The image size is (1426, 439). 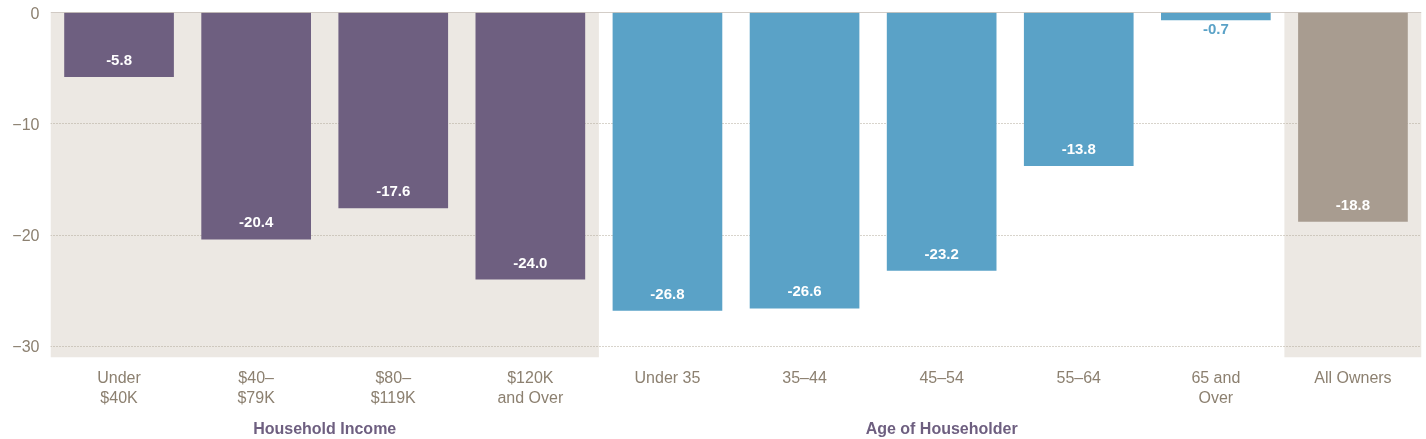 I want to click on y-tick-label: −10, so click(x=26, y=124).